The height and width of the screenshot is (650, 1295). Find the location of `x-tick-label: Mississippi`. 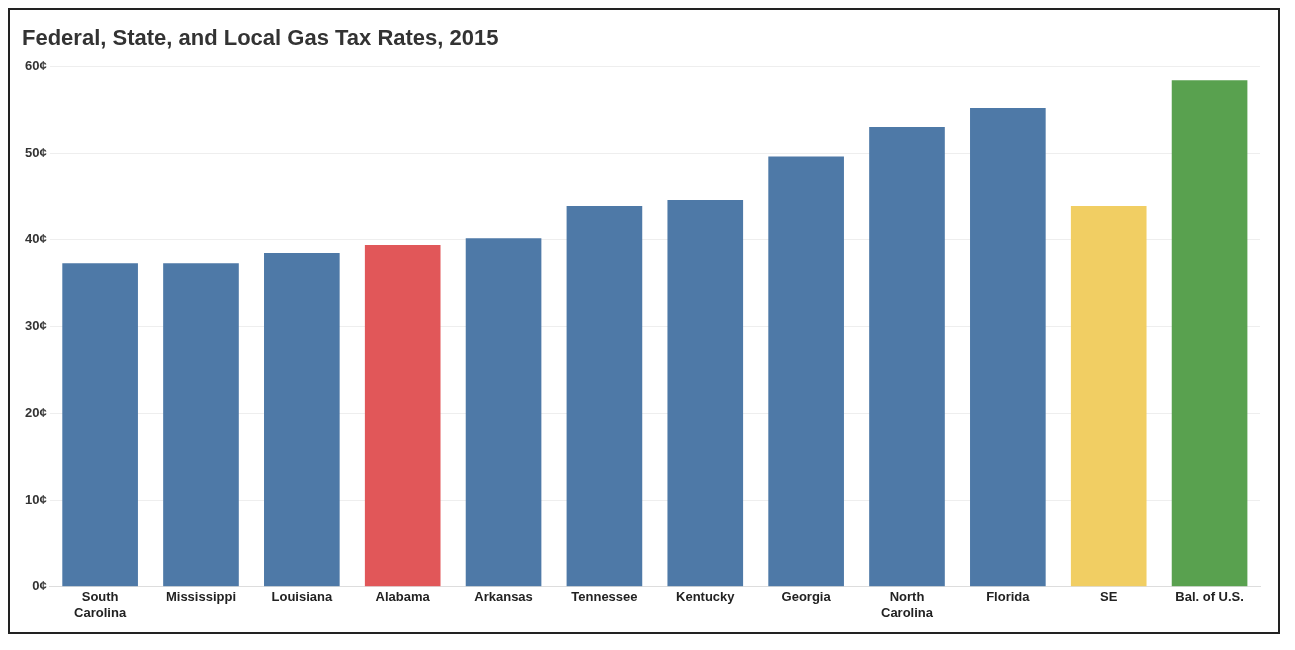

x-tick-label: Mississippi is located at coordinates (201, 597).